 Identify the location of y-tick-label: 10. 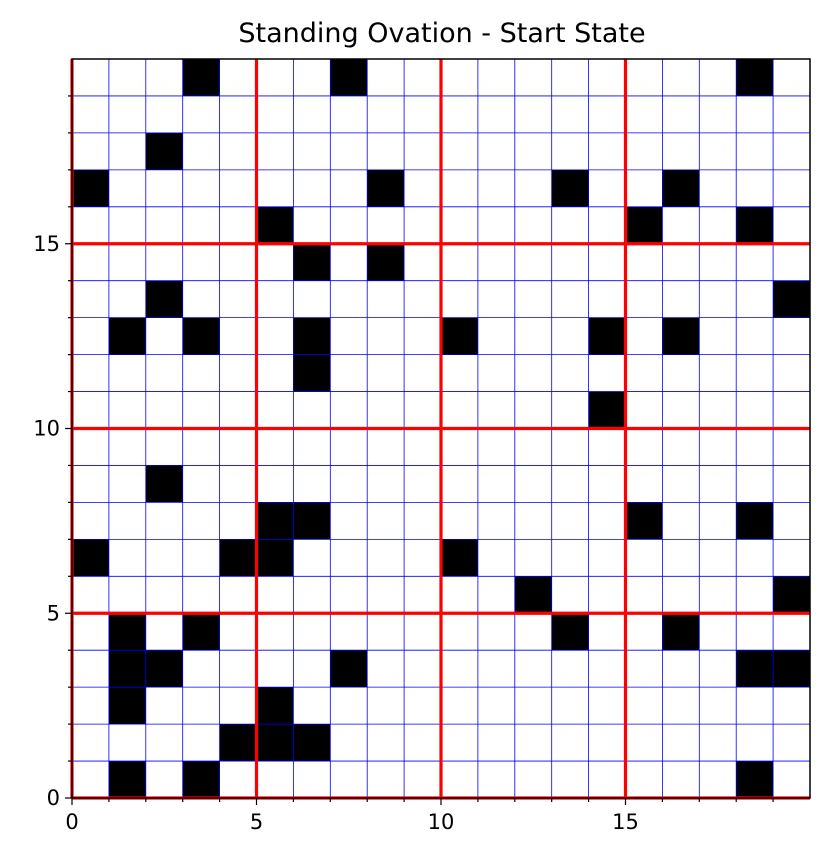
(46, 429).